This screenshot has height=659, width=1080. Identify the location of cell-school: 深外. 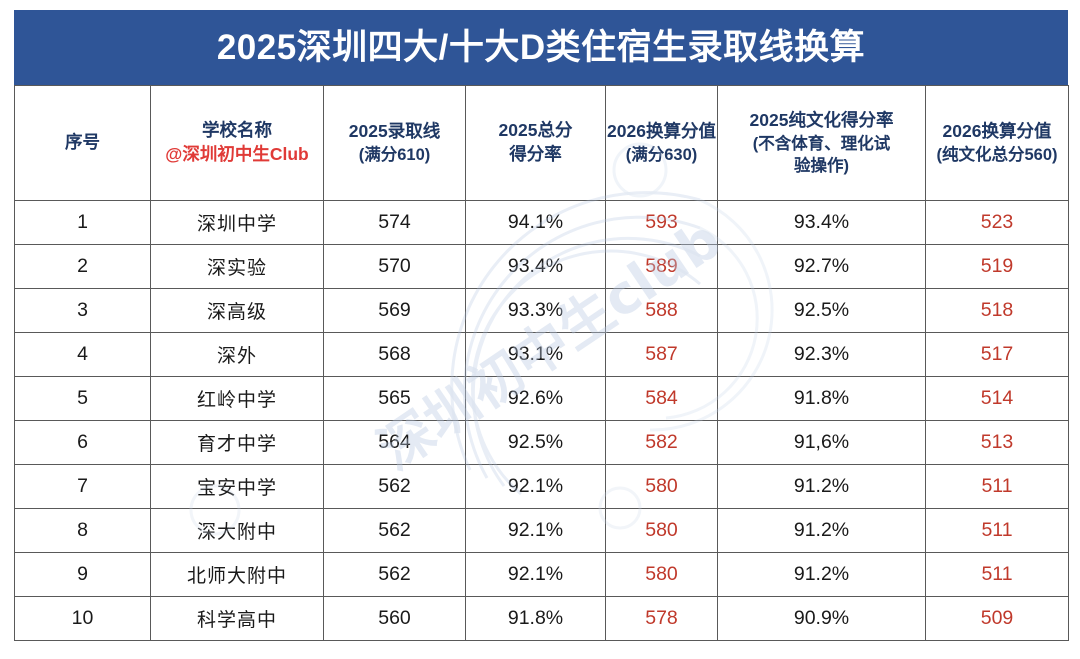
(237, 354).